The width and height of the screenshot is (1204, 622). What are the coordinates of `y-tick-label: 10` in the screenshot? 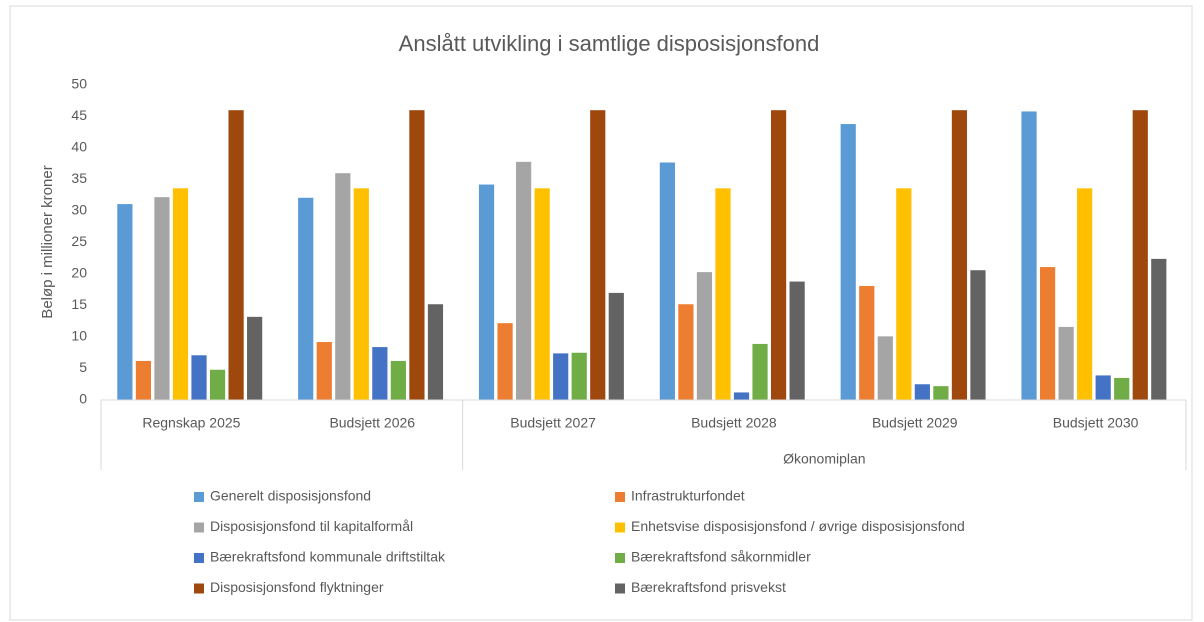 It's located at (79, 336).